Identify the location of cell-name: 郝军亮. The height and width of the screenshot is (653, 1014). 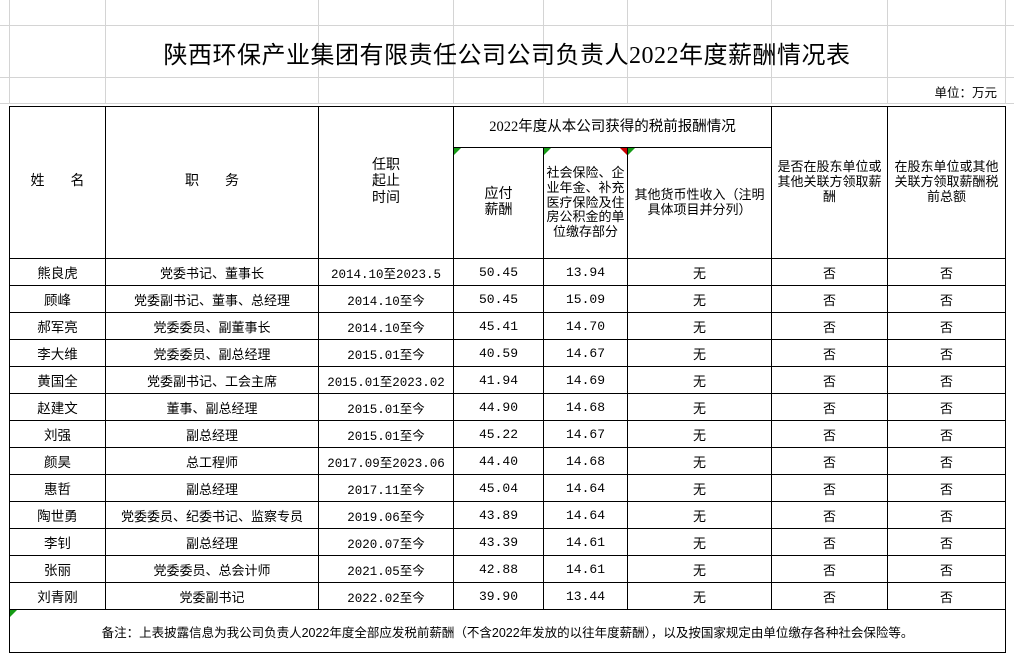
(57, 326).